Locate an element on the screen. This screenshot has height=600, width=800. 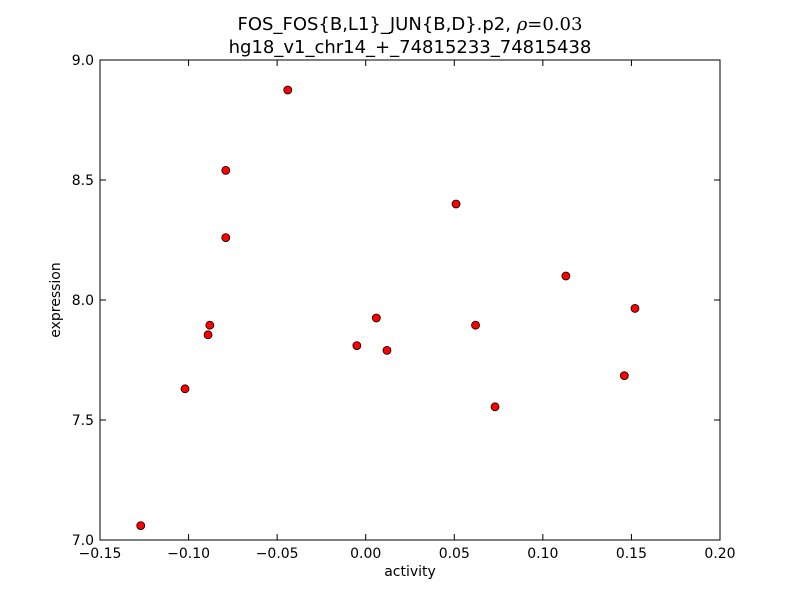
y-tick-label: 8.5 is located at coordinates (83, 181).